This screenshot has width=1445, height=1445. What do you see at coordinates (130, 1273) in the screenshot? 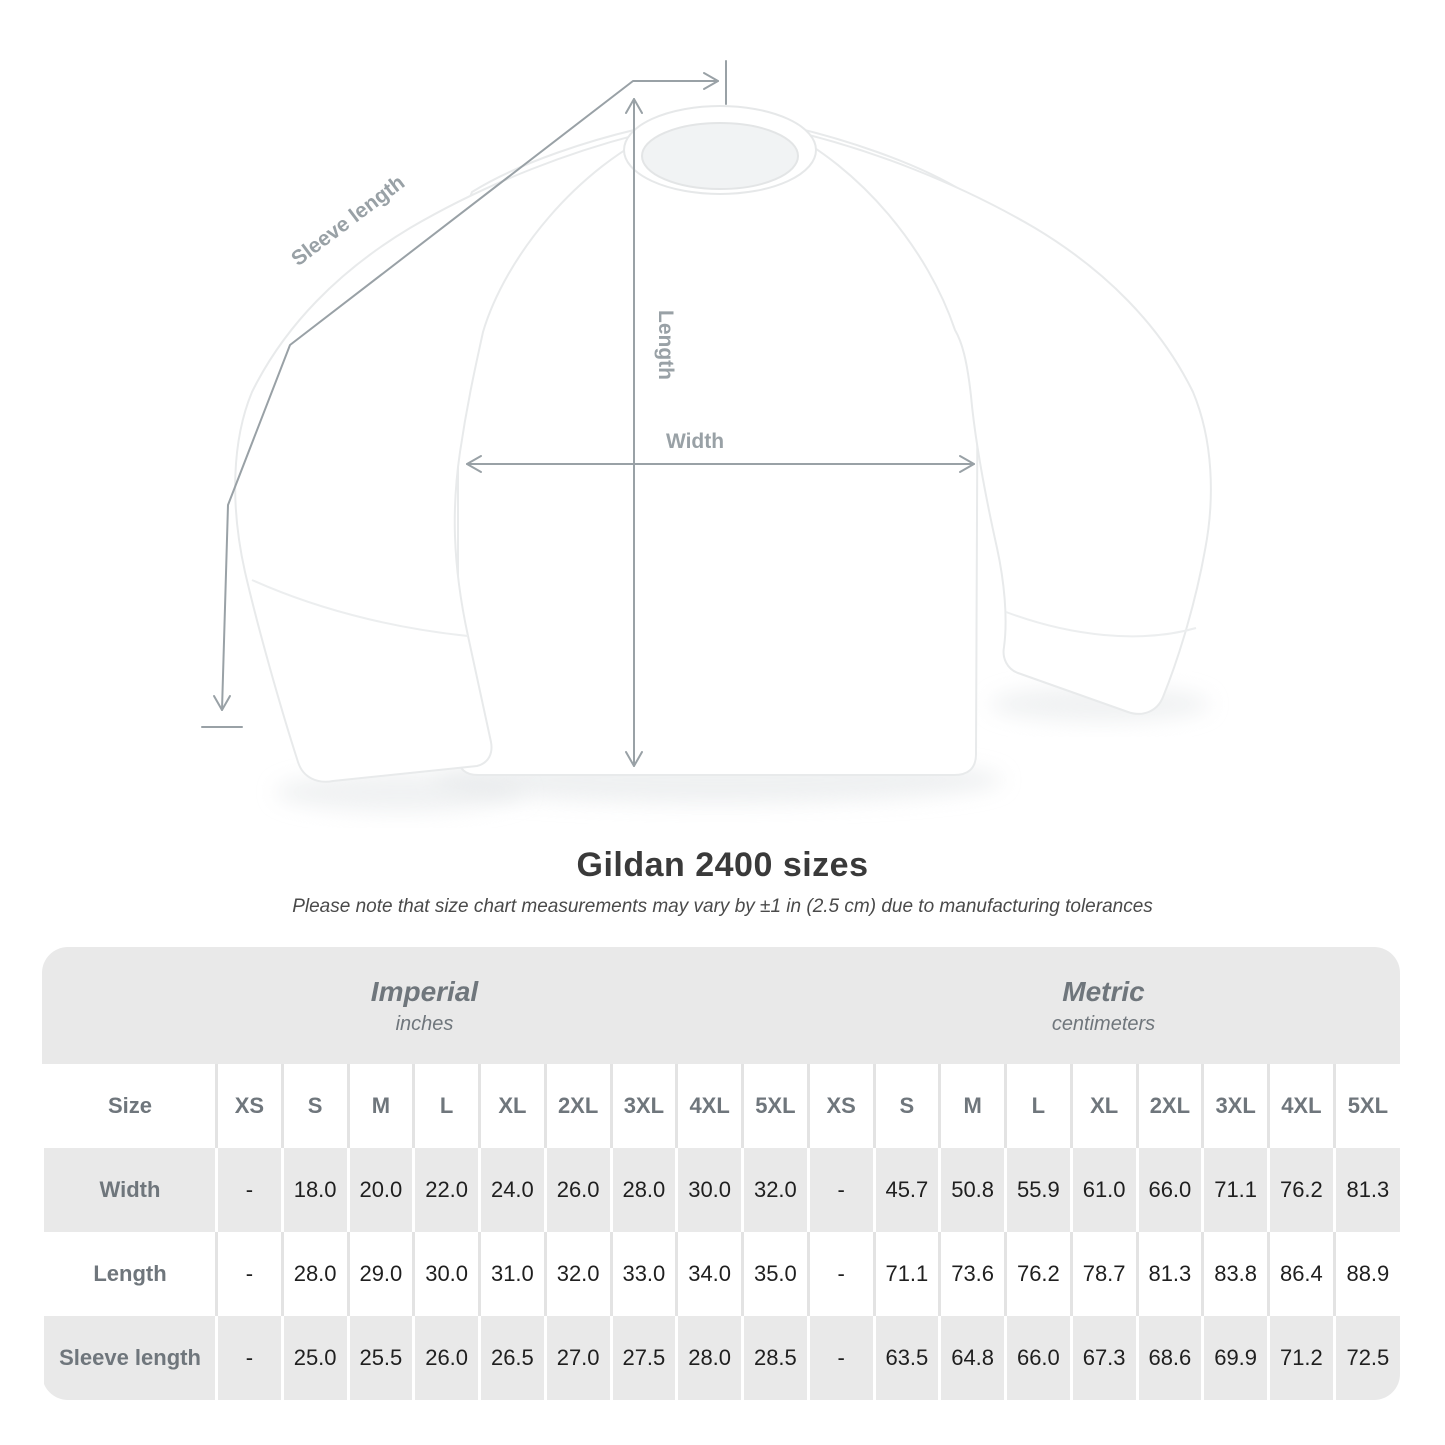
I see `row-label-length: Length` at bounding box center [130, 1273].